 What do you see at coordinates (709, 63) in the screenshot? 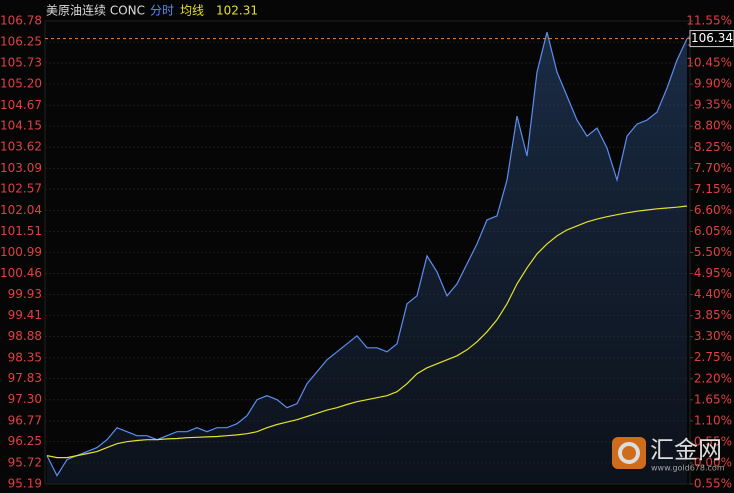
I see `y2-tick-label: 10.45%` at bounding box center [709, 63].